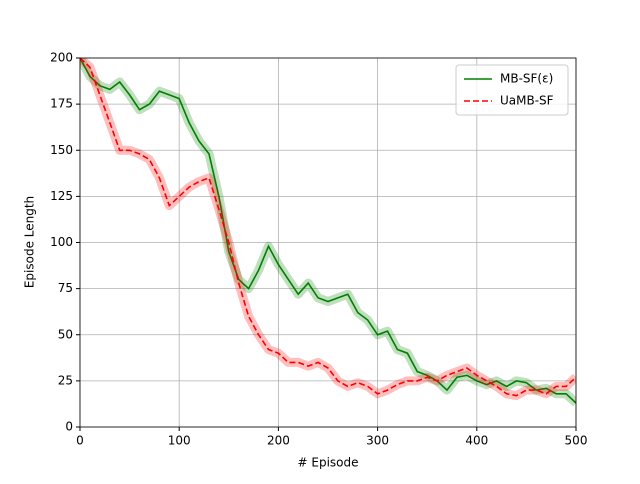 The height and width of the screenshot is (484, 640). Describe the element at coordinates (65, 380) in the screenshot. I see `y-tick-label: 25` at that location.